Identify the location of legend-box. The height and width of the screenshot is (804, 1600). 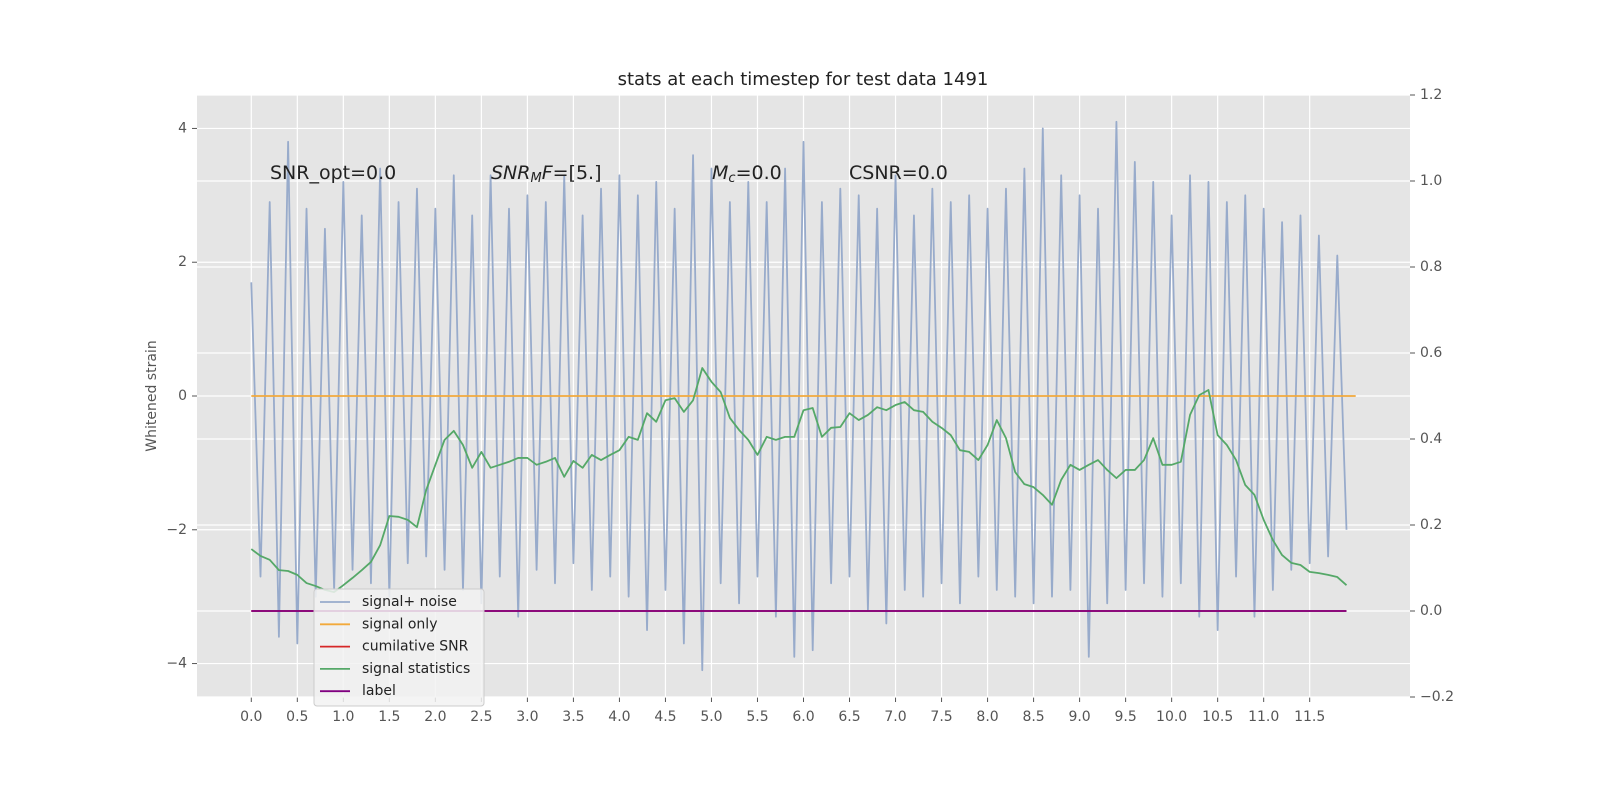
(399, 647).